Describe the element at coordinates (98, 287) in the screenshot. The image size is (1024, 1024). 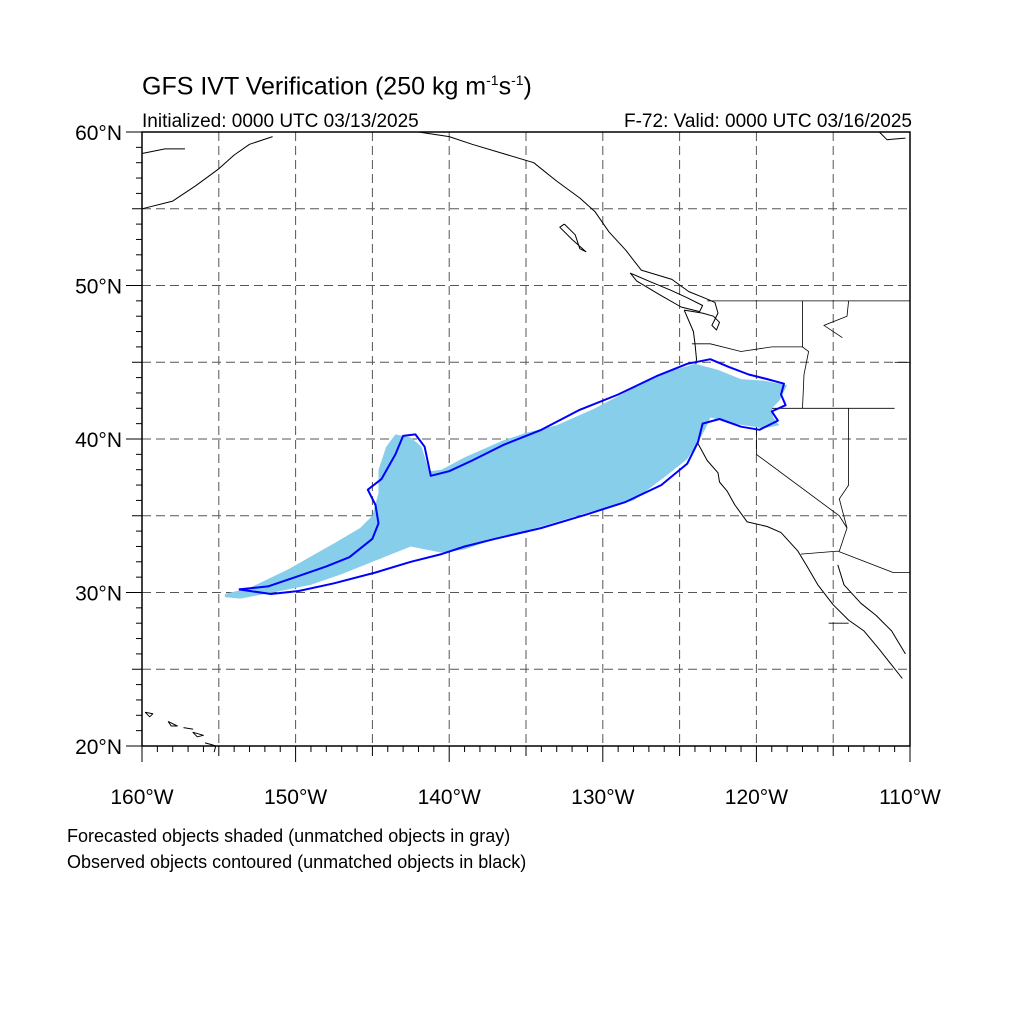
I see `lat-tick-label: 50°N` at that location.